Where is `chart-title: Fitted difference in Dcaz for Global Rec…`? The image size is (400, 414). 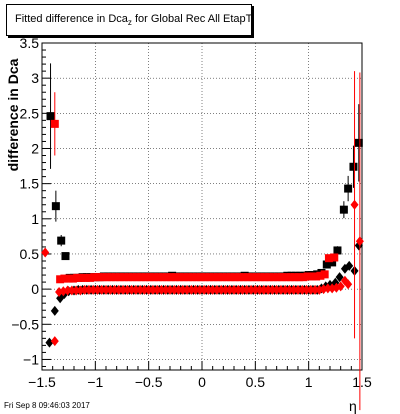
chart-title: Fitted difference in Dcaz for Global Rec… is located at coordinates (134, 20).